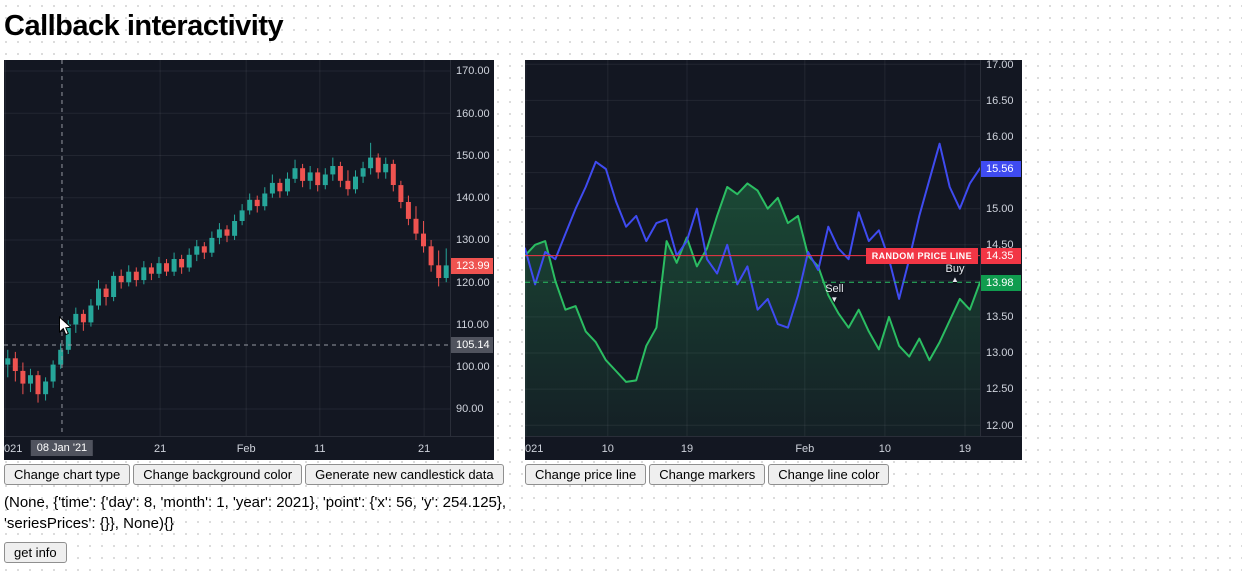 This screenshot has width=1242, height=578. I want to click on change-line-color-button: Change line color, so click(829, 475).